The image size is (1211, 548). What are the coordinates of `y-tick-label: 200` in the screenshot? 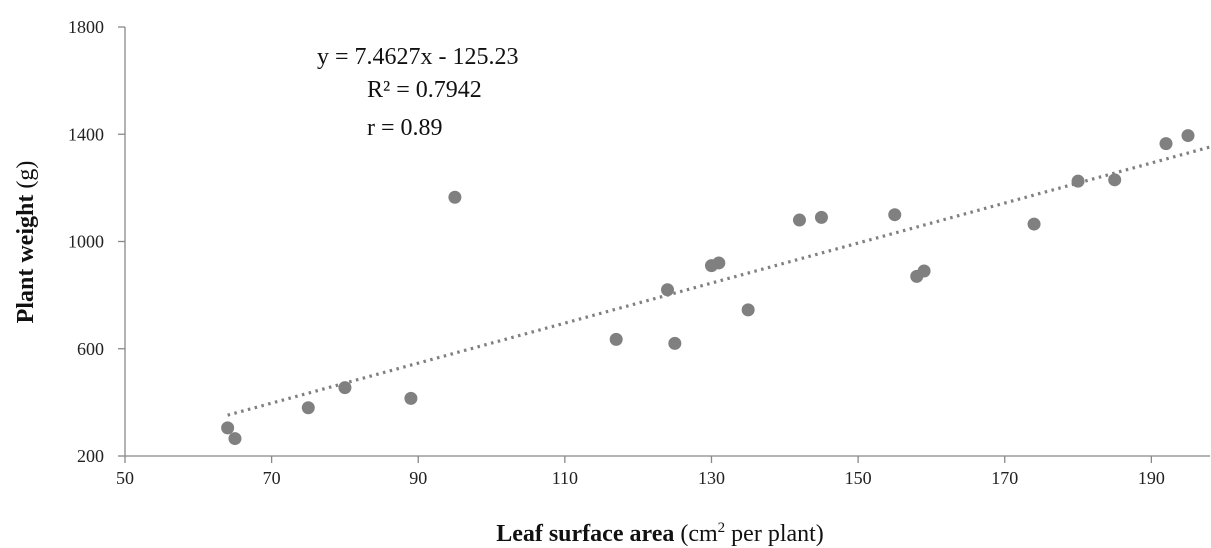 It's located at (90, 456).